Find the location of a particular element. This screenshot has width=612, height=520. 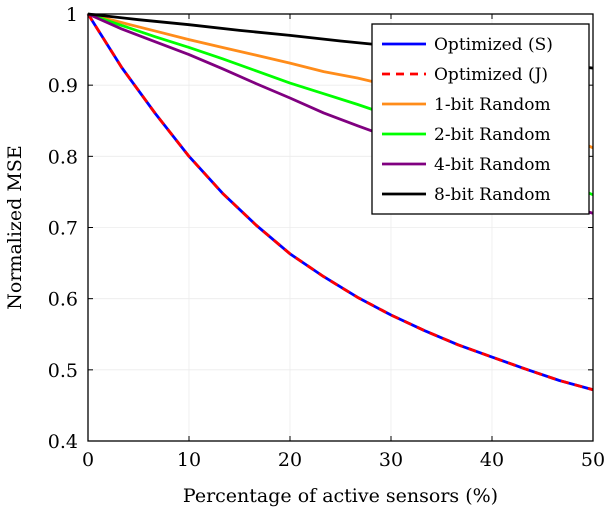

x-tick-label: 10 is located at coordinates (189, 460).